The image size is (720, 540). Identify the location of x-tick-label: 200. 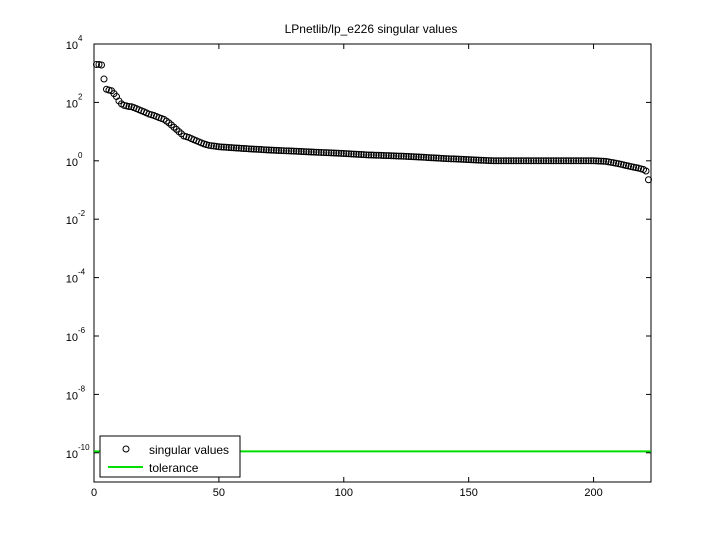
(593, 493).